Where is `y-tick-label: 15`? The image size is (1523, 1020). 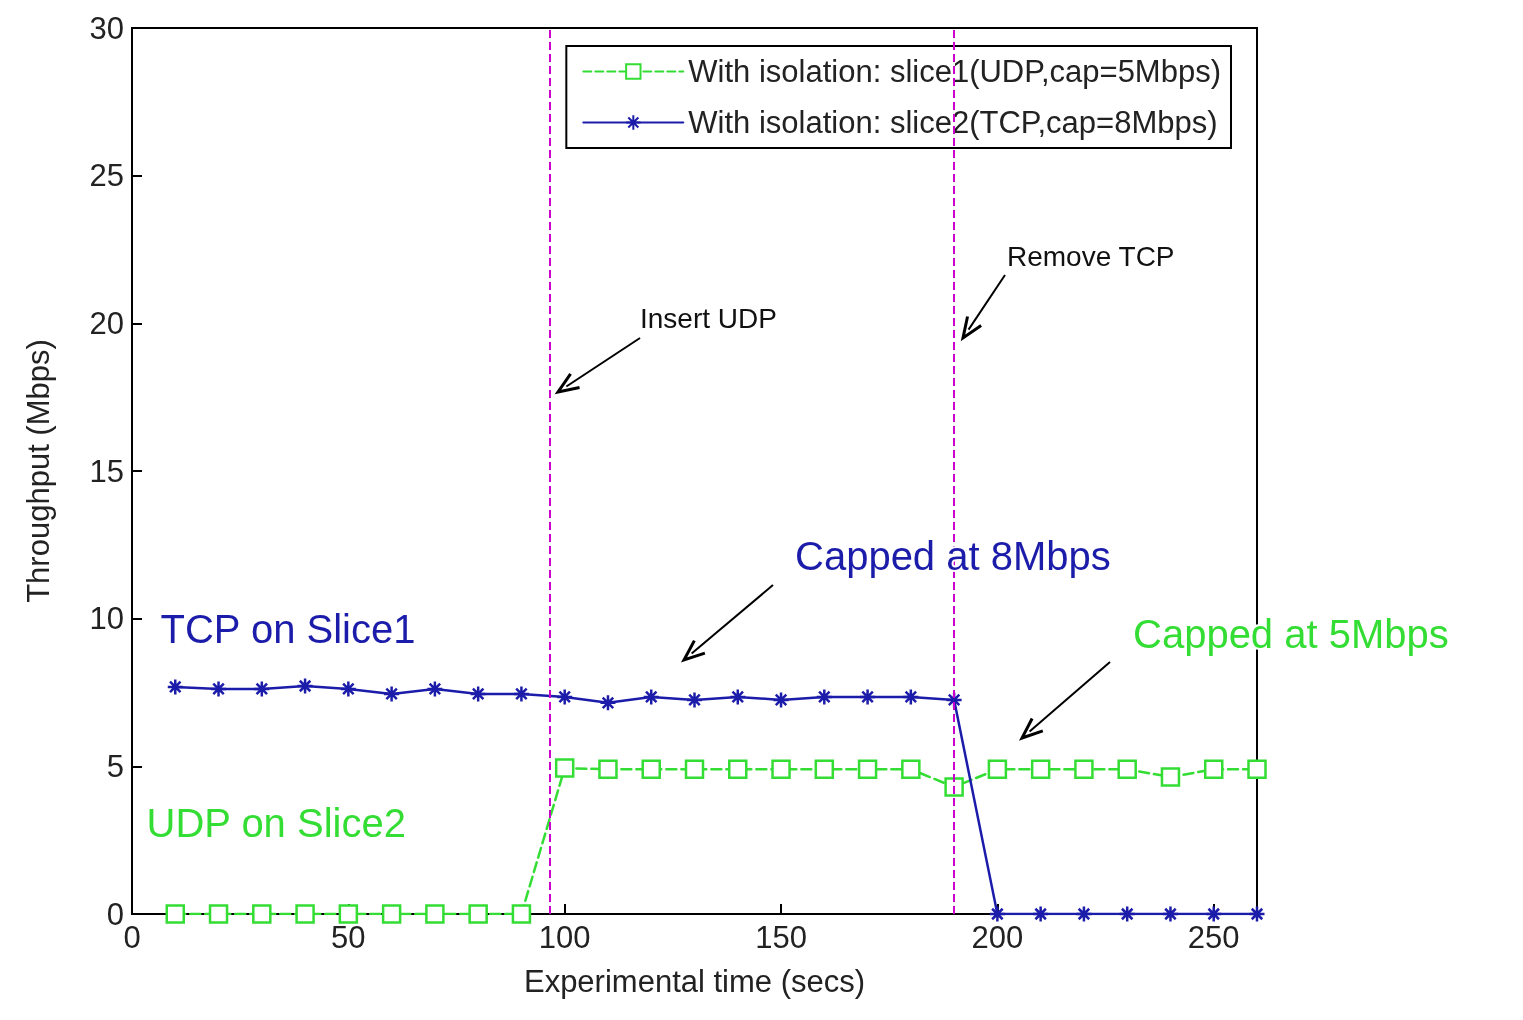 y-tick-label: 15 is located at coordinates (106, 471).